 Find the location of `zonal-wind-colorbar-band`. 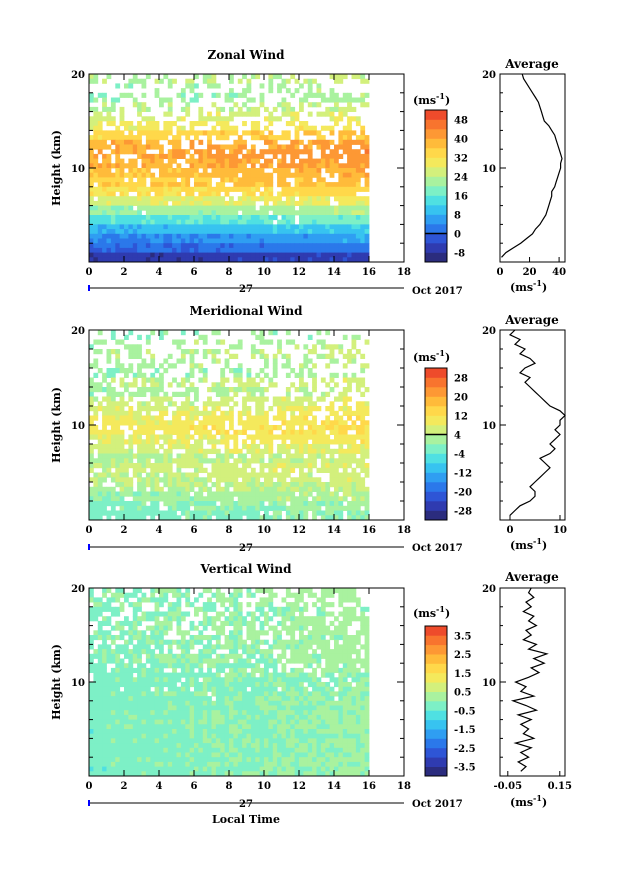

zonal-wind-colorbar-band is located at coordinates (436, 124).